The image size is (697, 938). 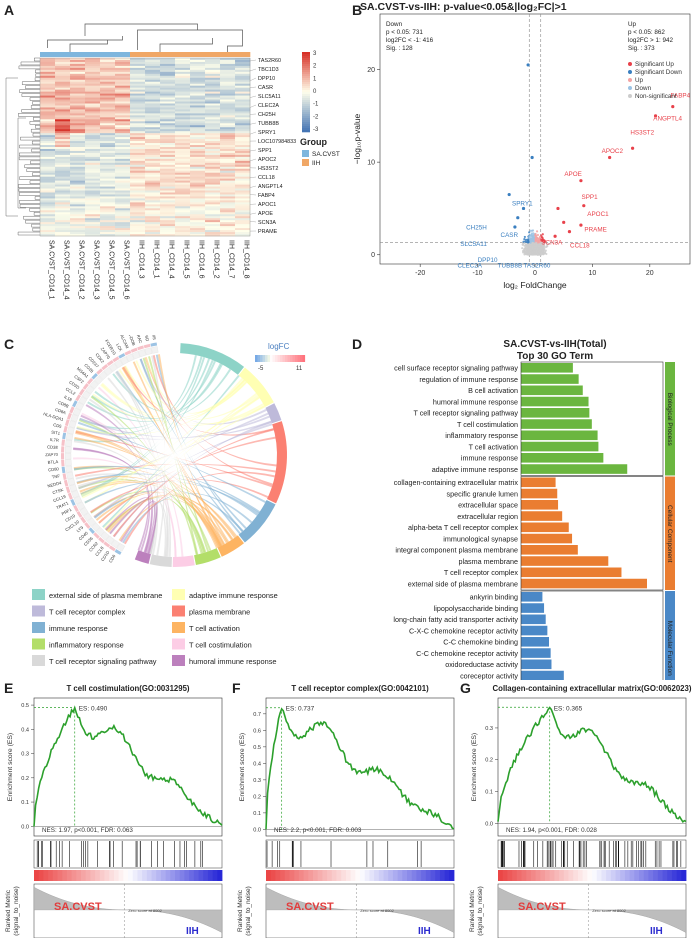 I want to click on logfc-colorbar-segment, so click(x=271, y=358).